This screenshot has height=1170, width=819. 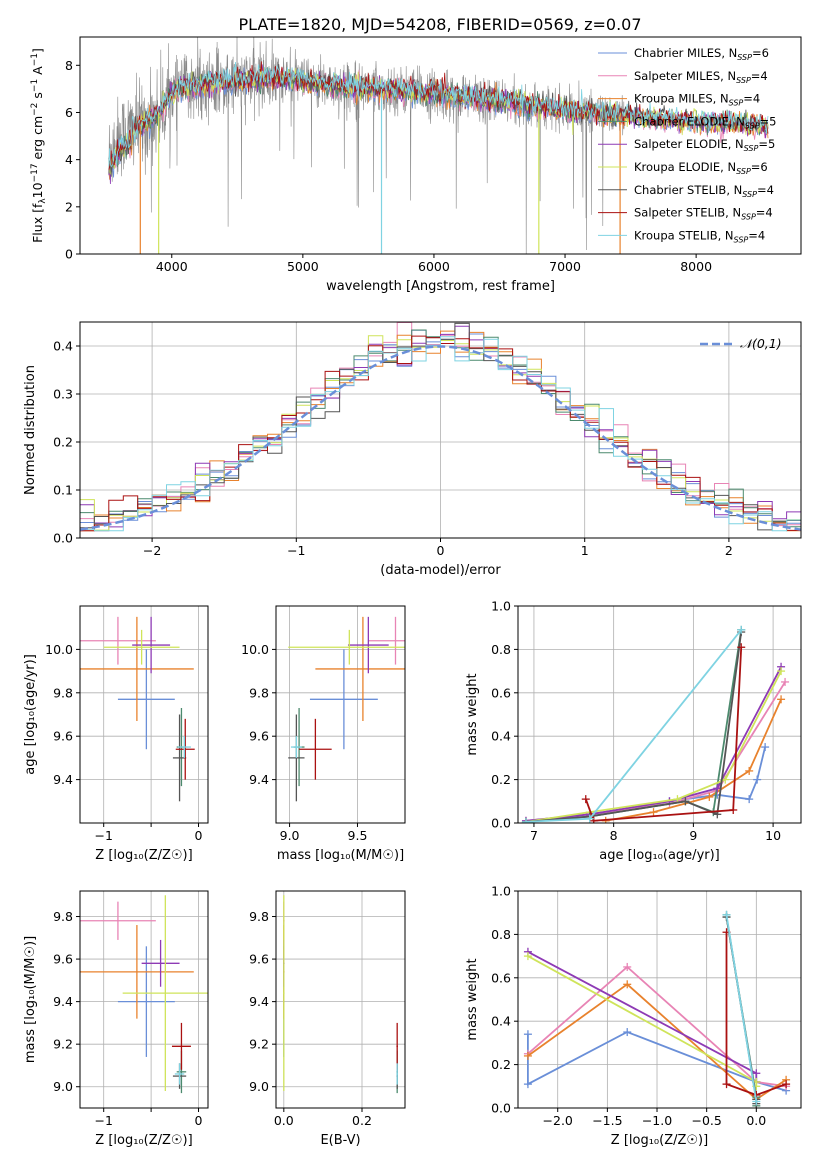 I want to click on y-axis-label-part: λ, so click(x=43, y=201).